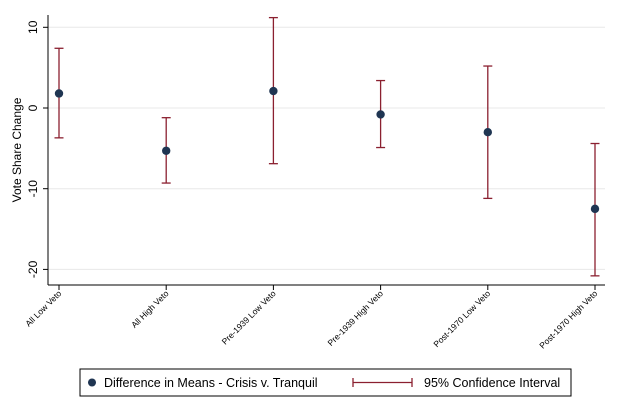 The image size is (620, 408). Describe the element at coordinates (492, 383) in the screenshot. I see `legend-label-ci: 95% Confidence Interval` at that location.